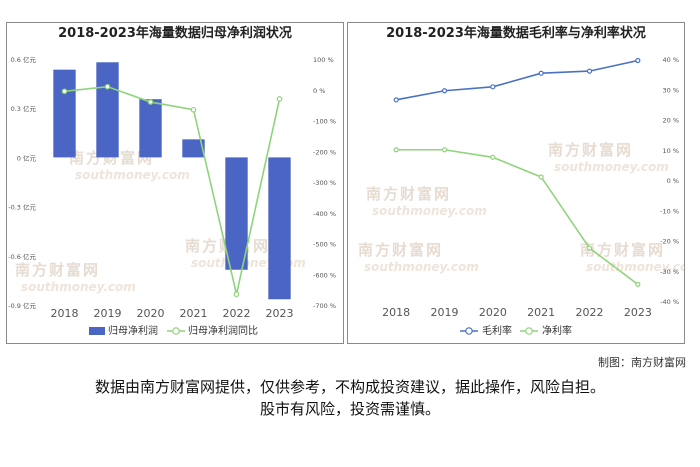 This screenshot has height=467, width=700. Describe the element at coordinates (324, 214) in the screenshot. I see `y-tick-label-right: -400 %` at that location.